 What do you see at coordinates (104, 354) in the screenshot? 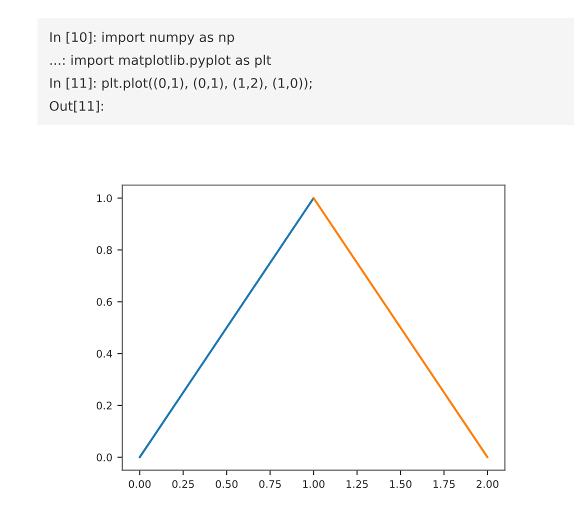
I see `y-tick-label: 0.4` at bounding box center [104, 354].